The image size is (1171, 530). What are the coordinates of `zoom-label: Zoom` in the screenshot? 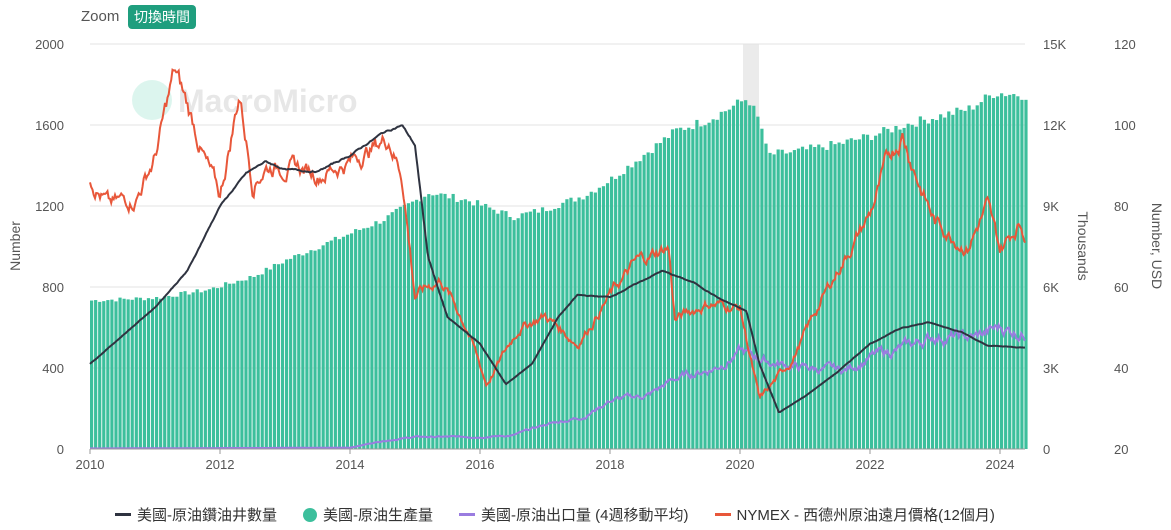 It's located at (100, 16).